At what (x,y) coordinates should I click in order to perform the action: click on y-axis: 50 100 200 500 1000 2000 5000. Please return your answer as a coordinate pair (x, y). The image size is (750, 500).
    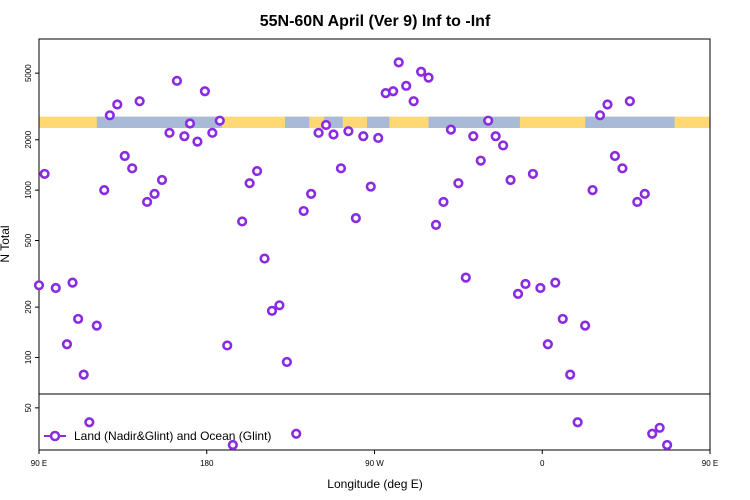
    Looking at the image, I should click on (31, 238).